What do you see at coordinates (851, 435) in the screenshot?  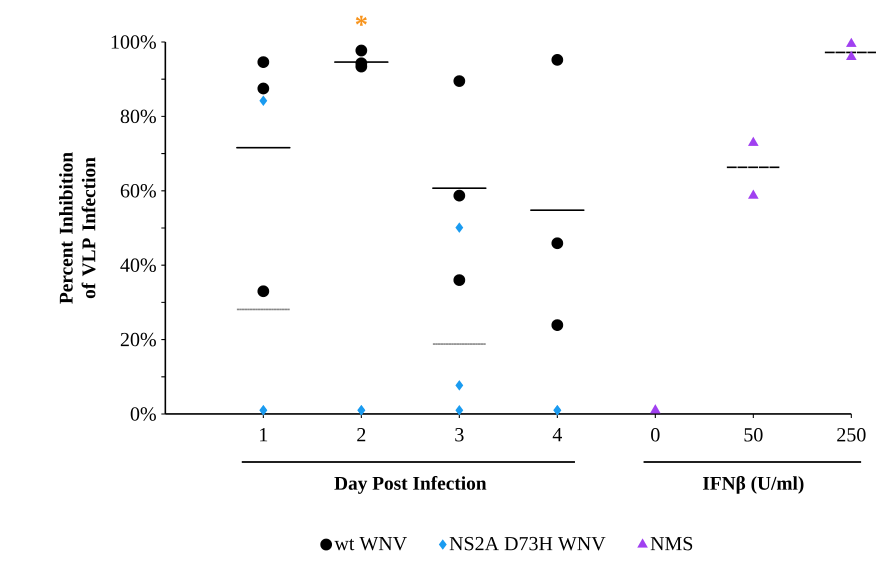 I see `x-tick-label: 250` at bounding box center [851, 435].